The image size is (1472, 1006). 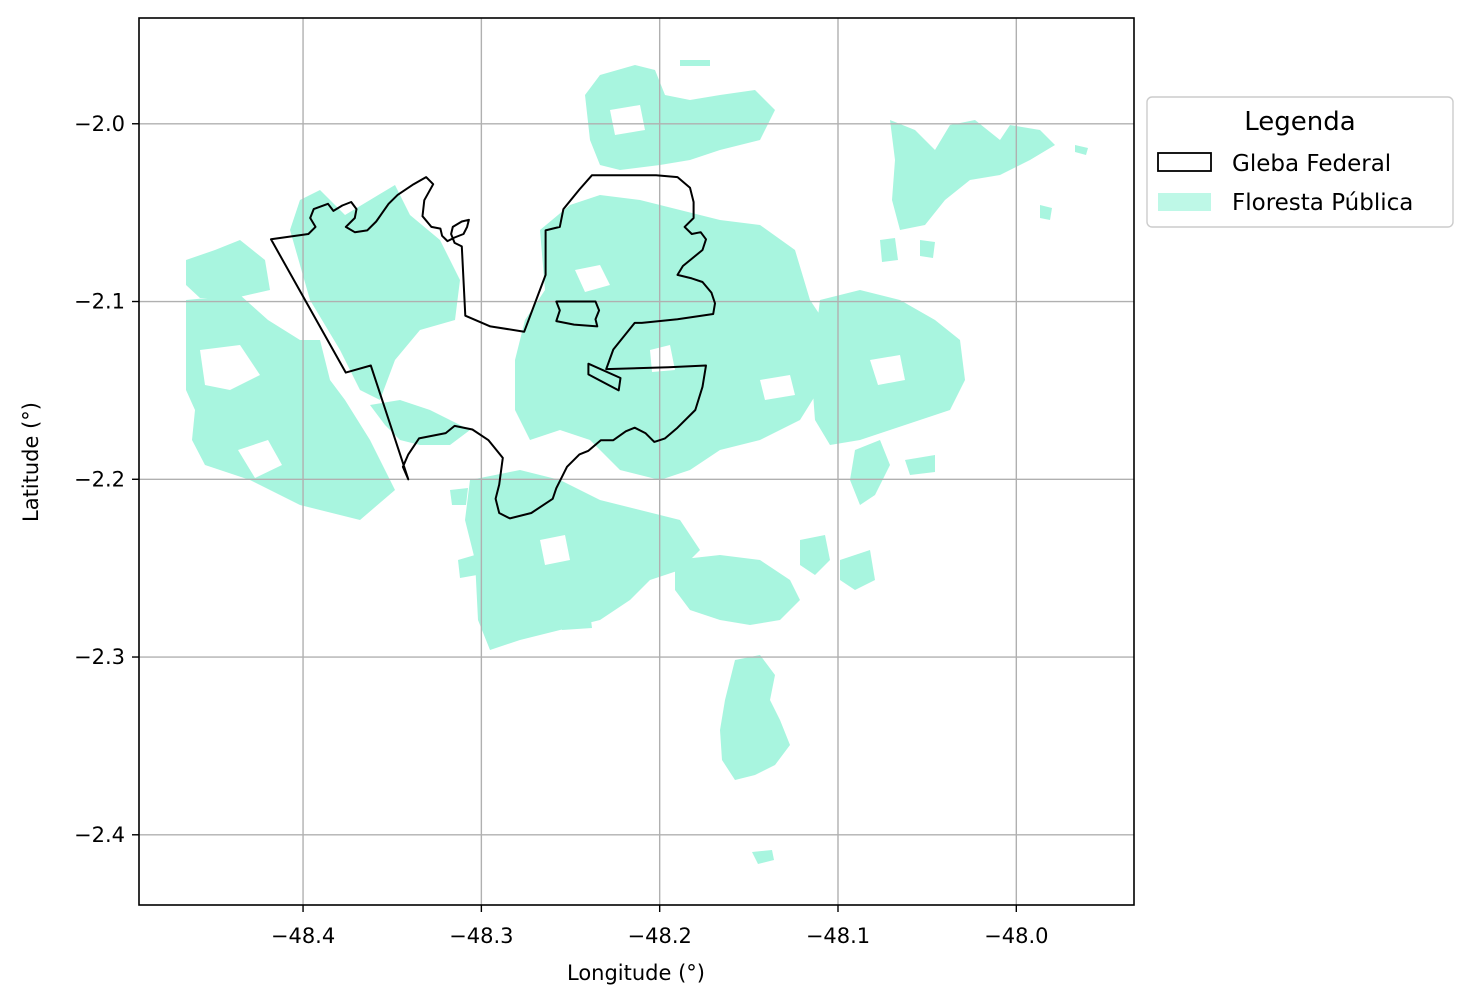 I want to click on legend-title: Legenda, so click(x=1299, y=122).